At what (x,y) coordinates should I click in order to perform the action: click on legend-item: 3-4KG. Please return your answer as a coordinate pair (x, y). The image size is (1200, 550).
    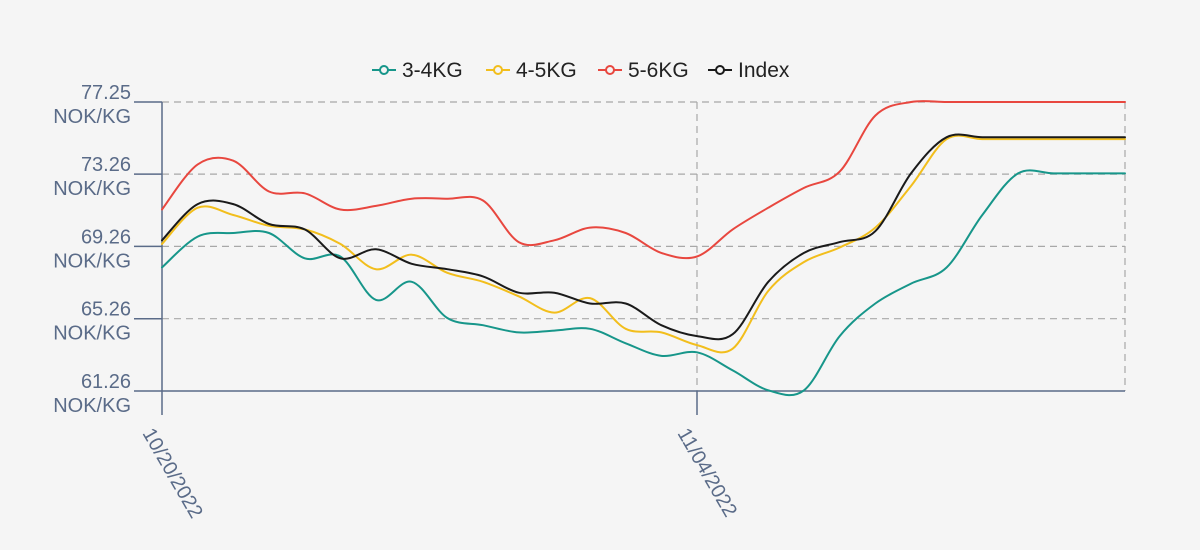
    Looking at the image, I should click on (417, 70).